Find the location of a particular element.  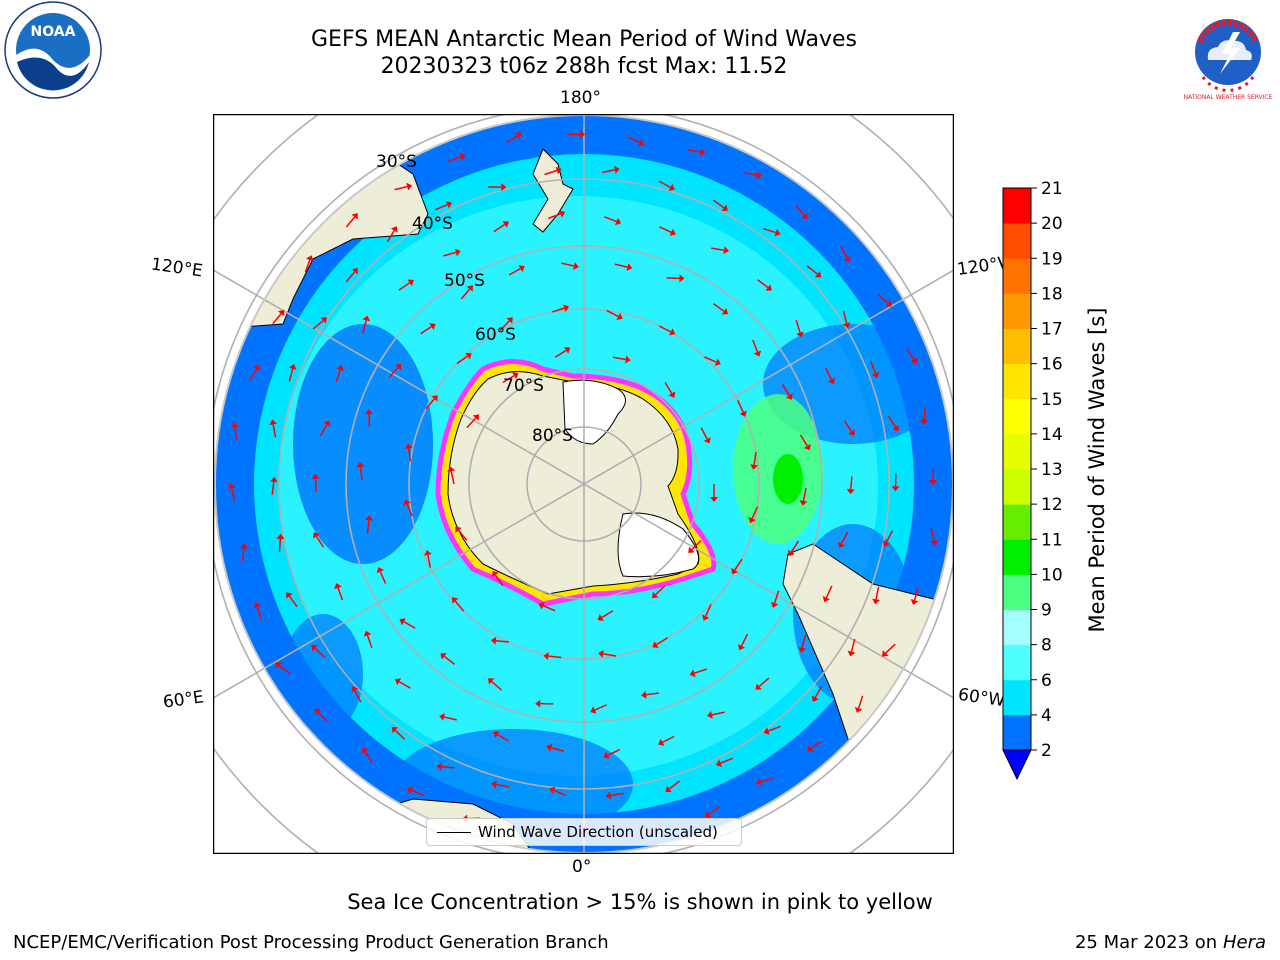

latitude-labels: 30°S 40°S 50°S 60°S 70°S 80°S is located at coordinates (474, 299).